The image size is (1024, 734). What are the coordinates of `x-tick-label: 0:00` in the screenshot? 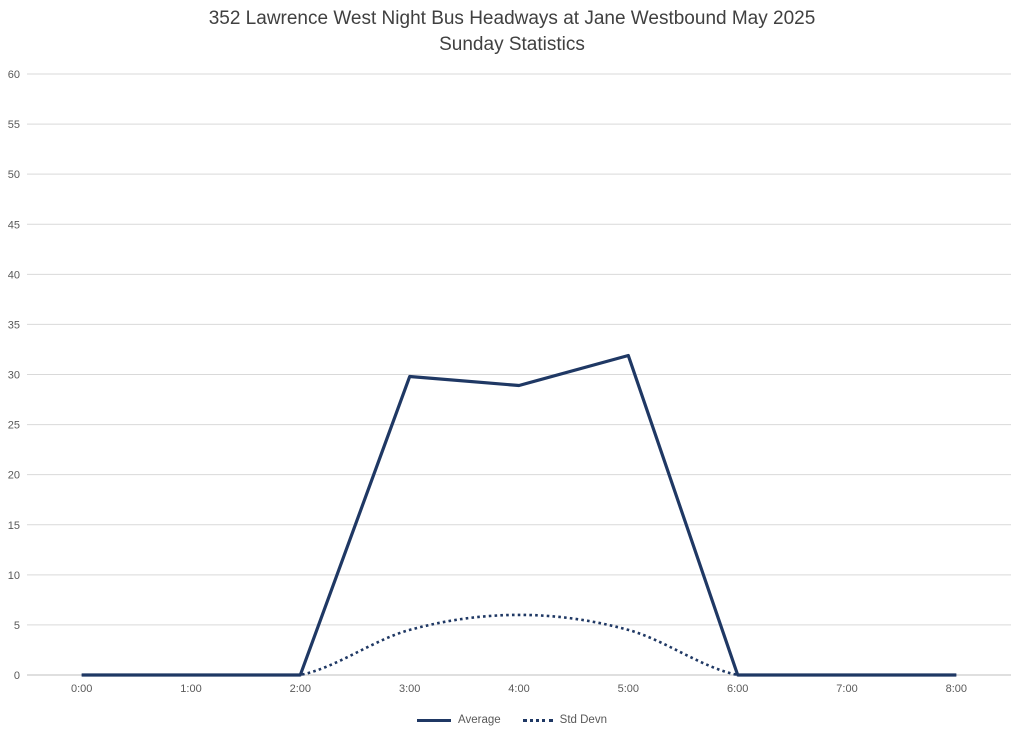 It's located at (81, 689).